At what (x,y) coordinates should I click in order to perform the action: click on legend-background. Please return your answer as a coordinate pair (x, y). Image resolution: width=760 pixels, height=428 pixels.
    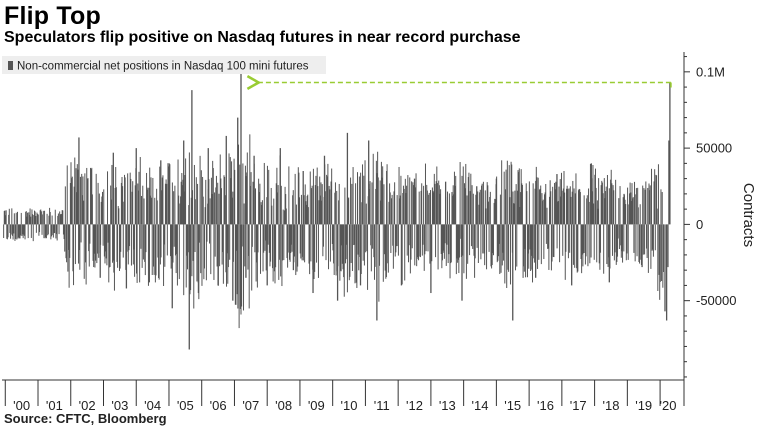
    Looking at the image, I should click on (164, 65).